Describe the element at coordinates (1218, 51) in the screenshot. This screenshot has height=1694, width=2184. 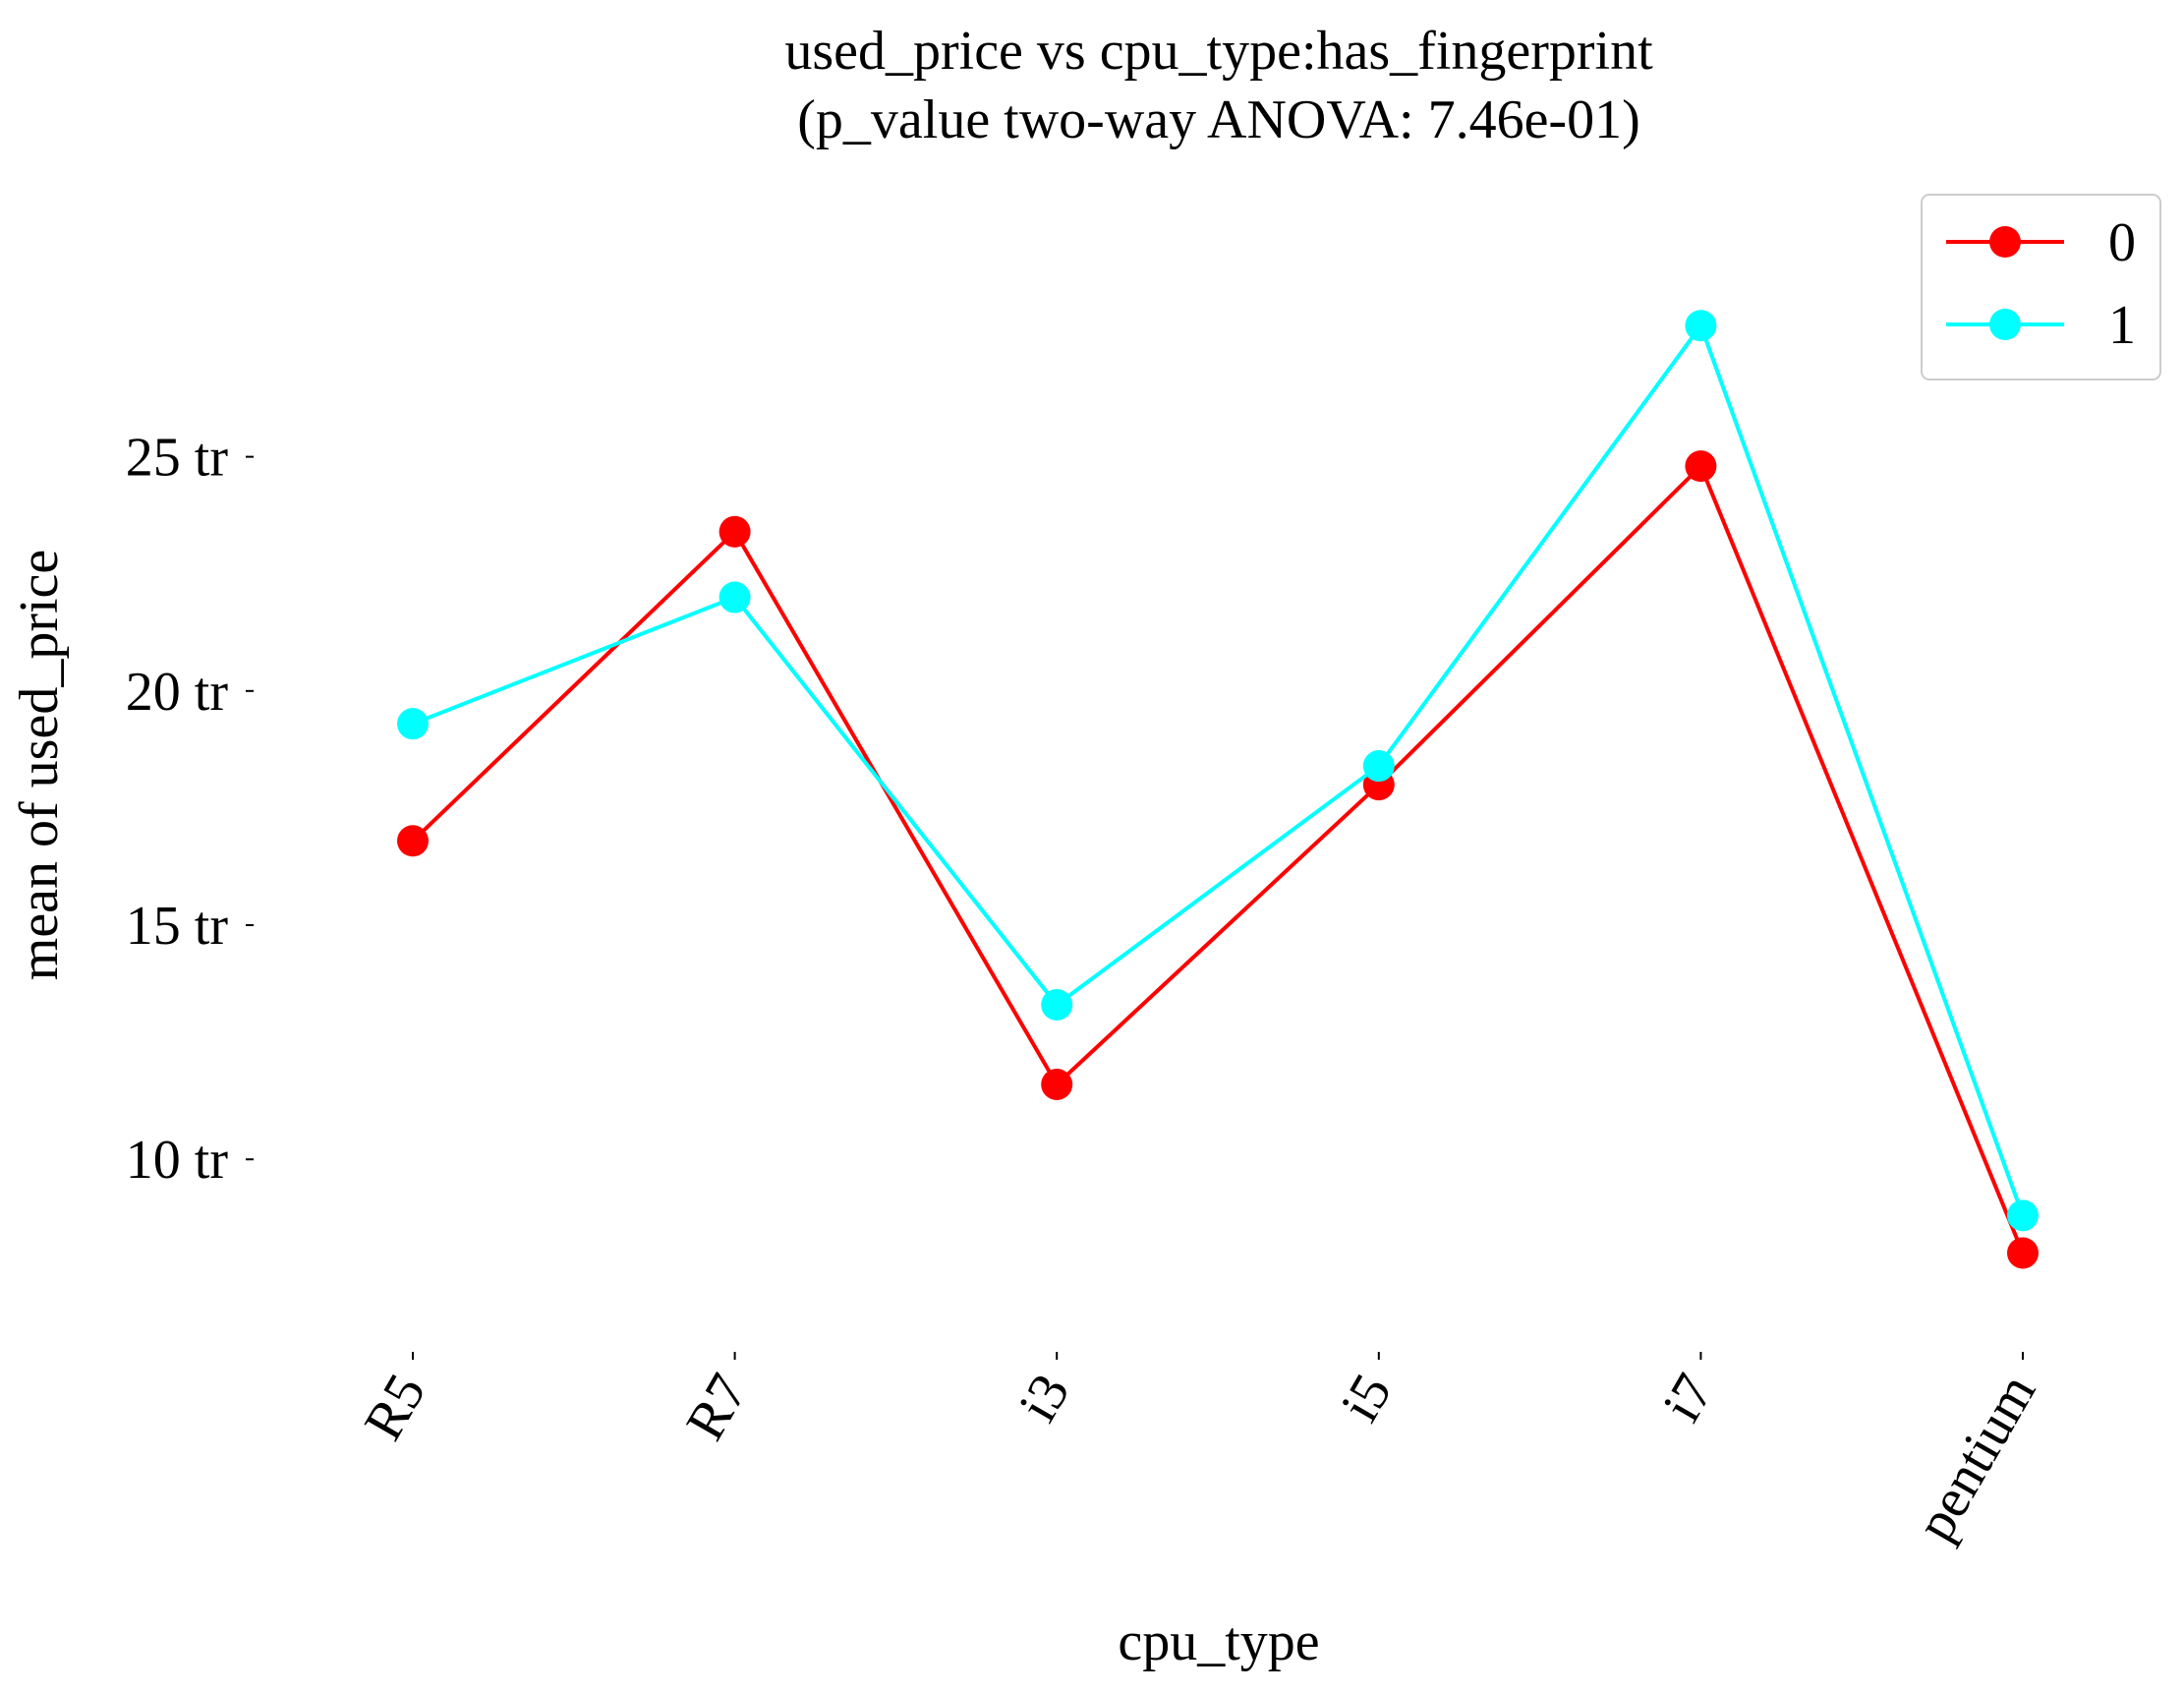
I see `chart-title: used_price vs cpu_type:has_fingerprint` at that location.